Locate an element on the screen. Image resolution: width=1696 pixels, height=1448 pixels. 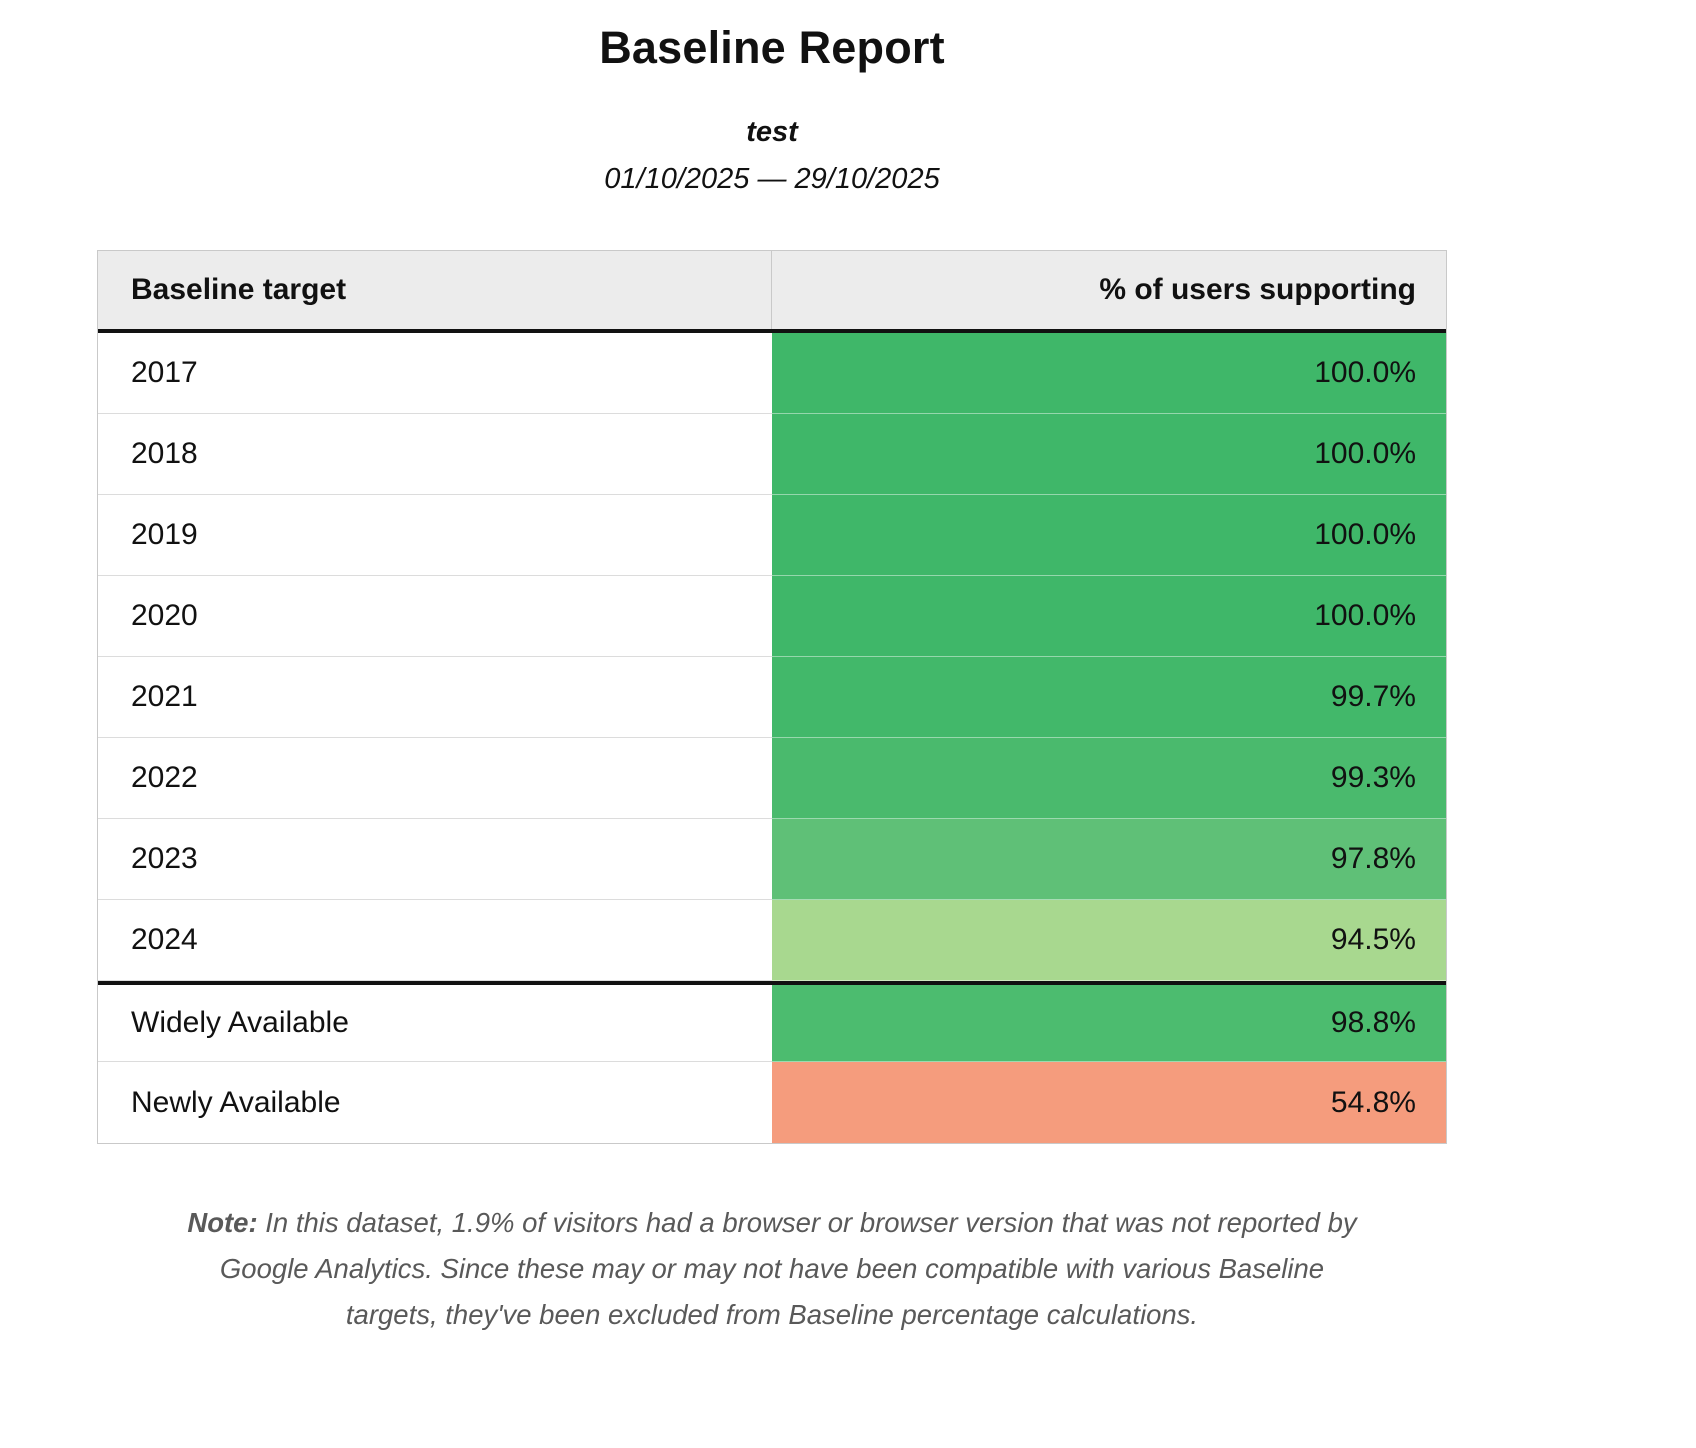
target-cell: 2021 is located at coordinates (435, 697).